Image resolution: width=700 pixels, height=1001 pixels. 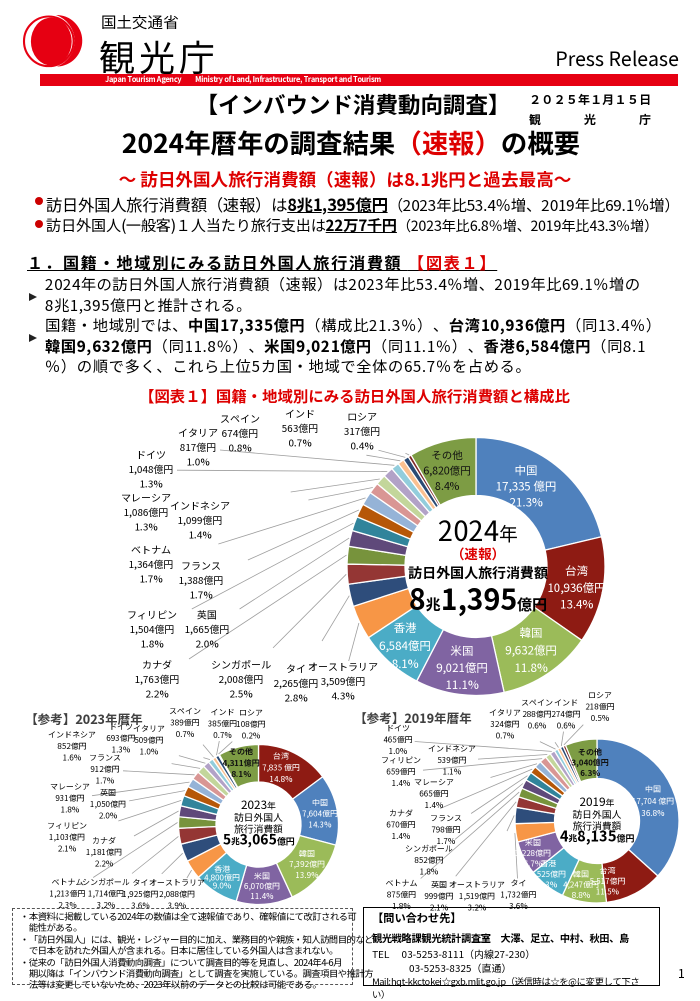 What do you see at coordinates (151, 453) in the screenshot?
I see `svg-text: ドイツ` at bounding box center [151, 453].